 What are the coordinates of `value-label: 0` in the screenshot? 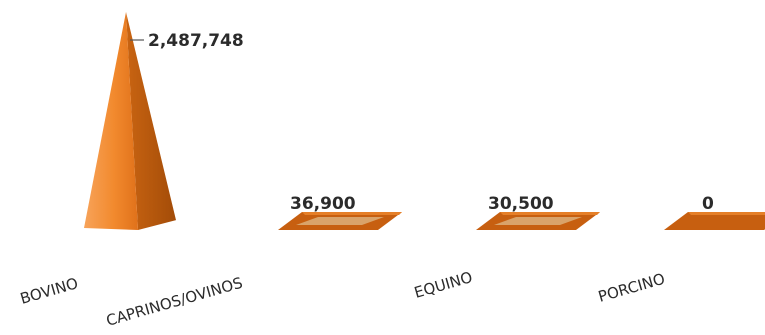 It's located at (708, 204).